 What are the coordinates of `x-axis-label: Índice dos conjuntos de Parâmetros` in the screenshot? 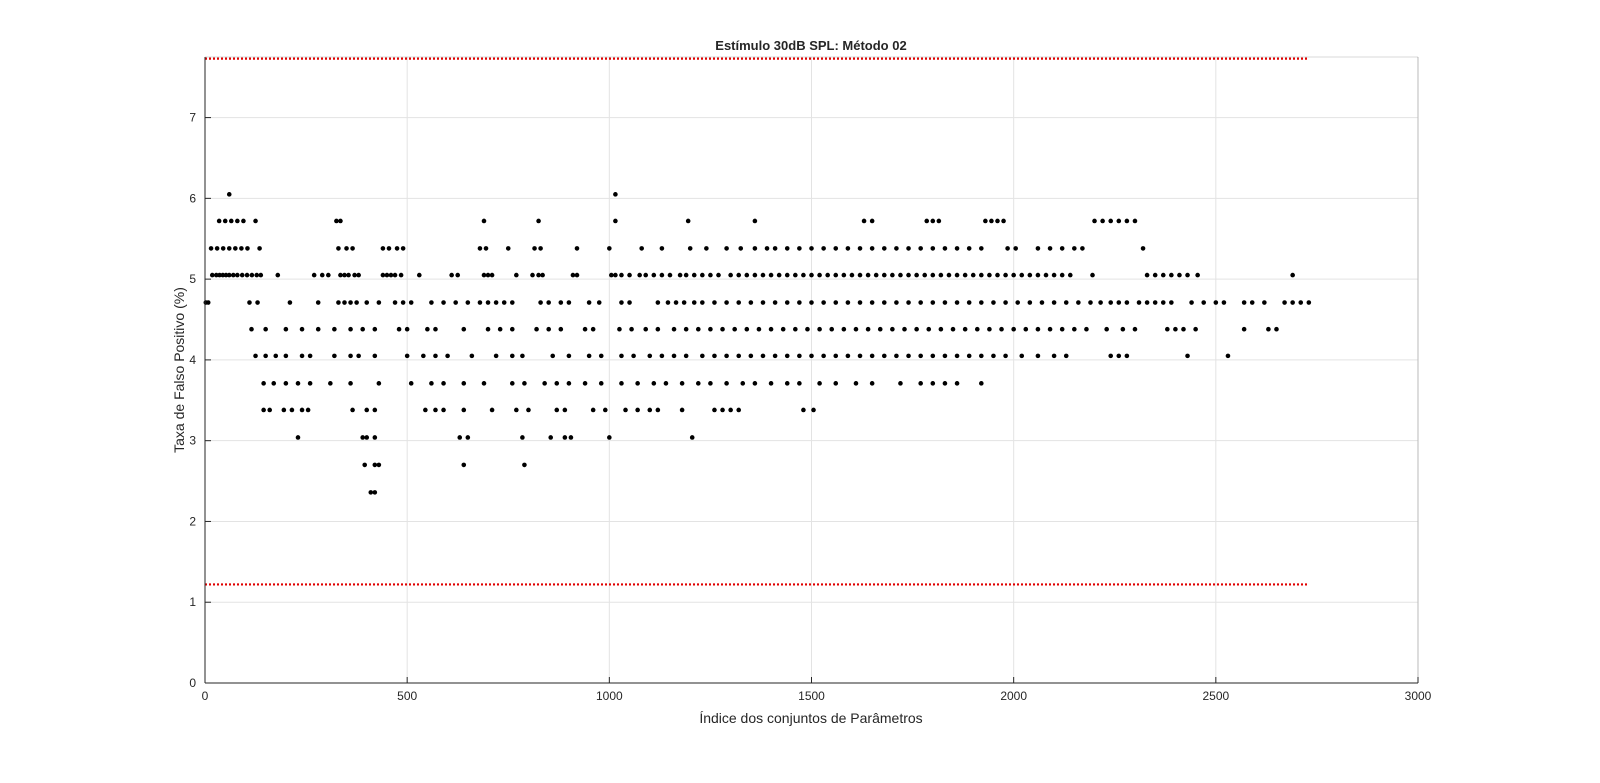 It's located at (810, 718).